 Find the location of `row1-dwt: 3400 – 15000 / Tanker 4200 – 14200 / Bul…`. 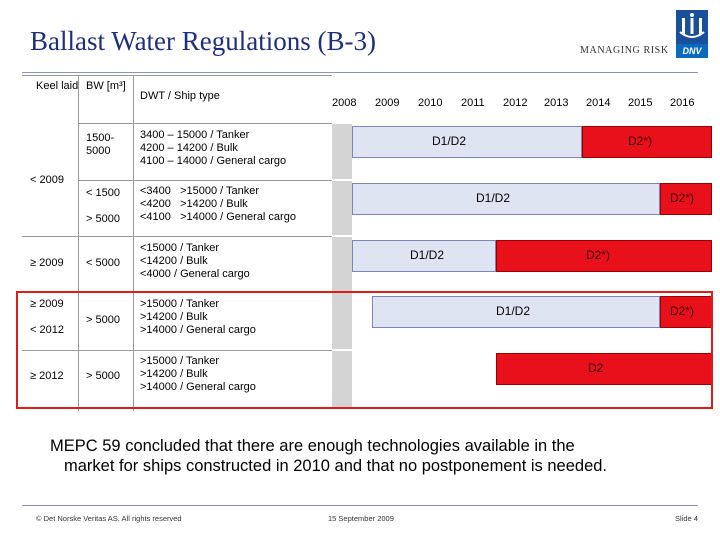

row1-dwt: 3400 – 15000 / Tanker 4200 – 14200 / Bul… is located at coordinates (213, 148).